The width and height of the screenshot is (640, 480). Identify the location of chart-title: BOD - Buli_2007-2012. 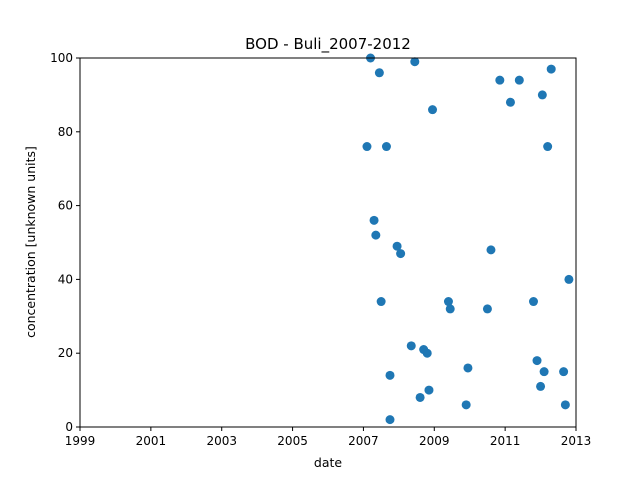
(328, 44).